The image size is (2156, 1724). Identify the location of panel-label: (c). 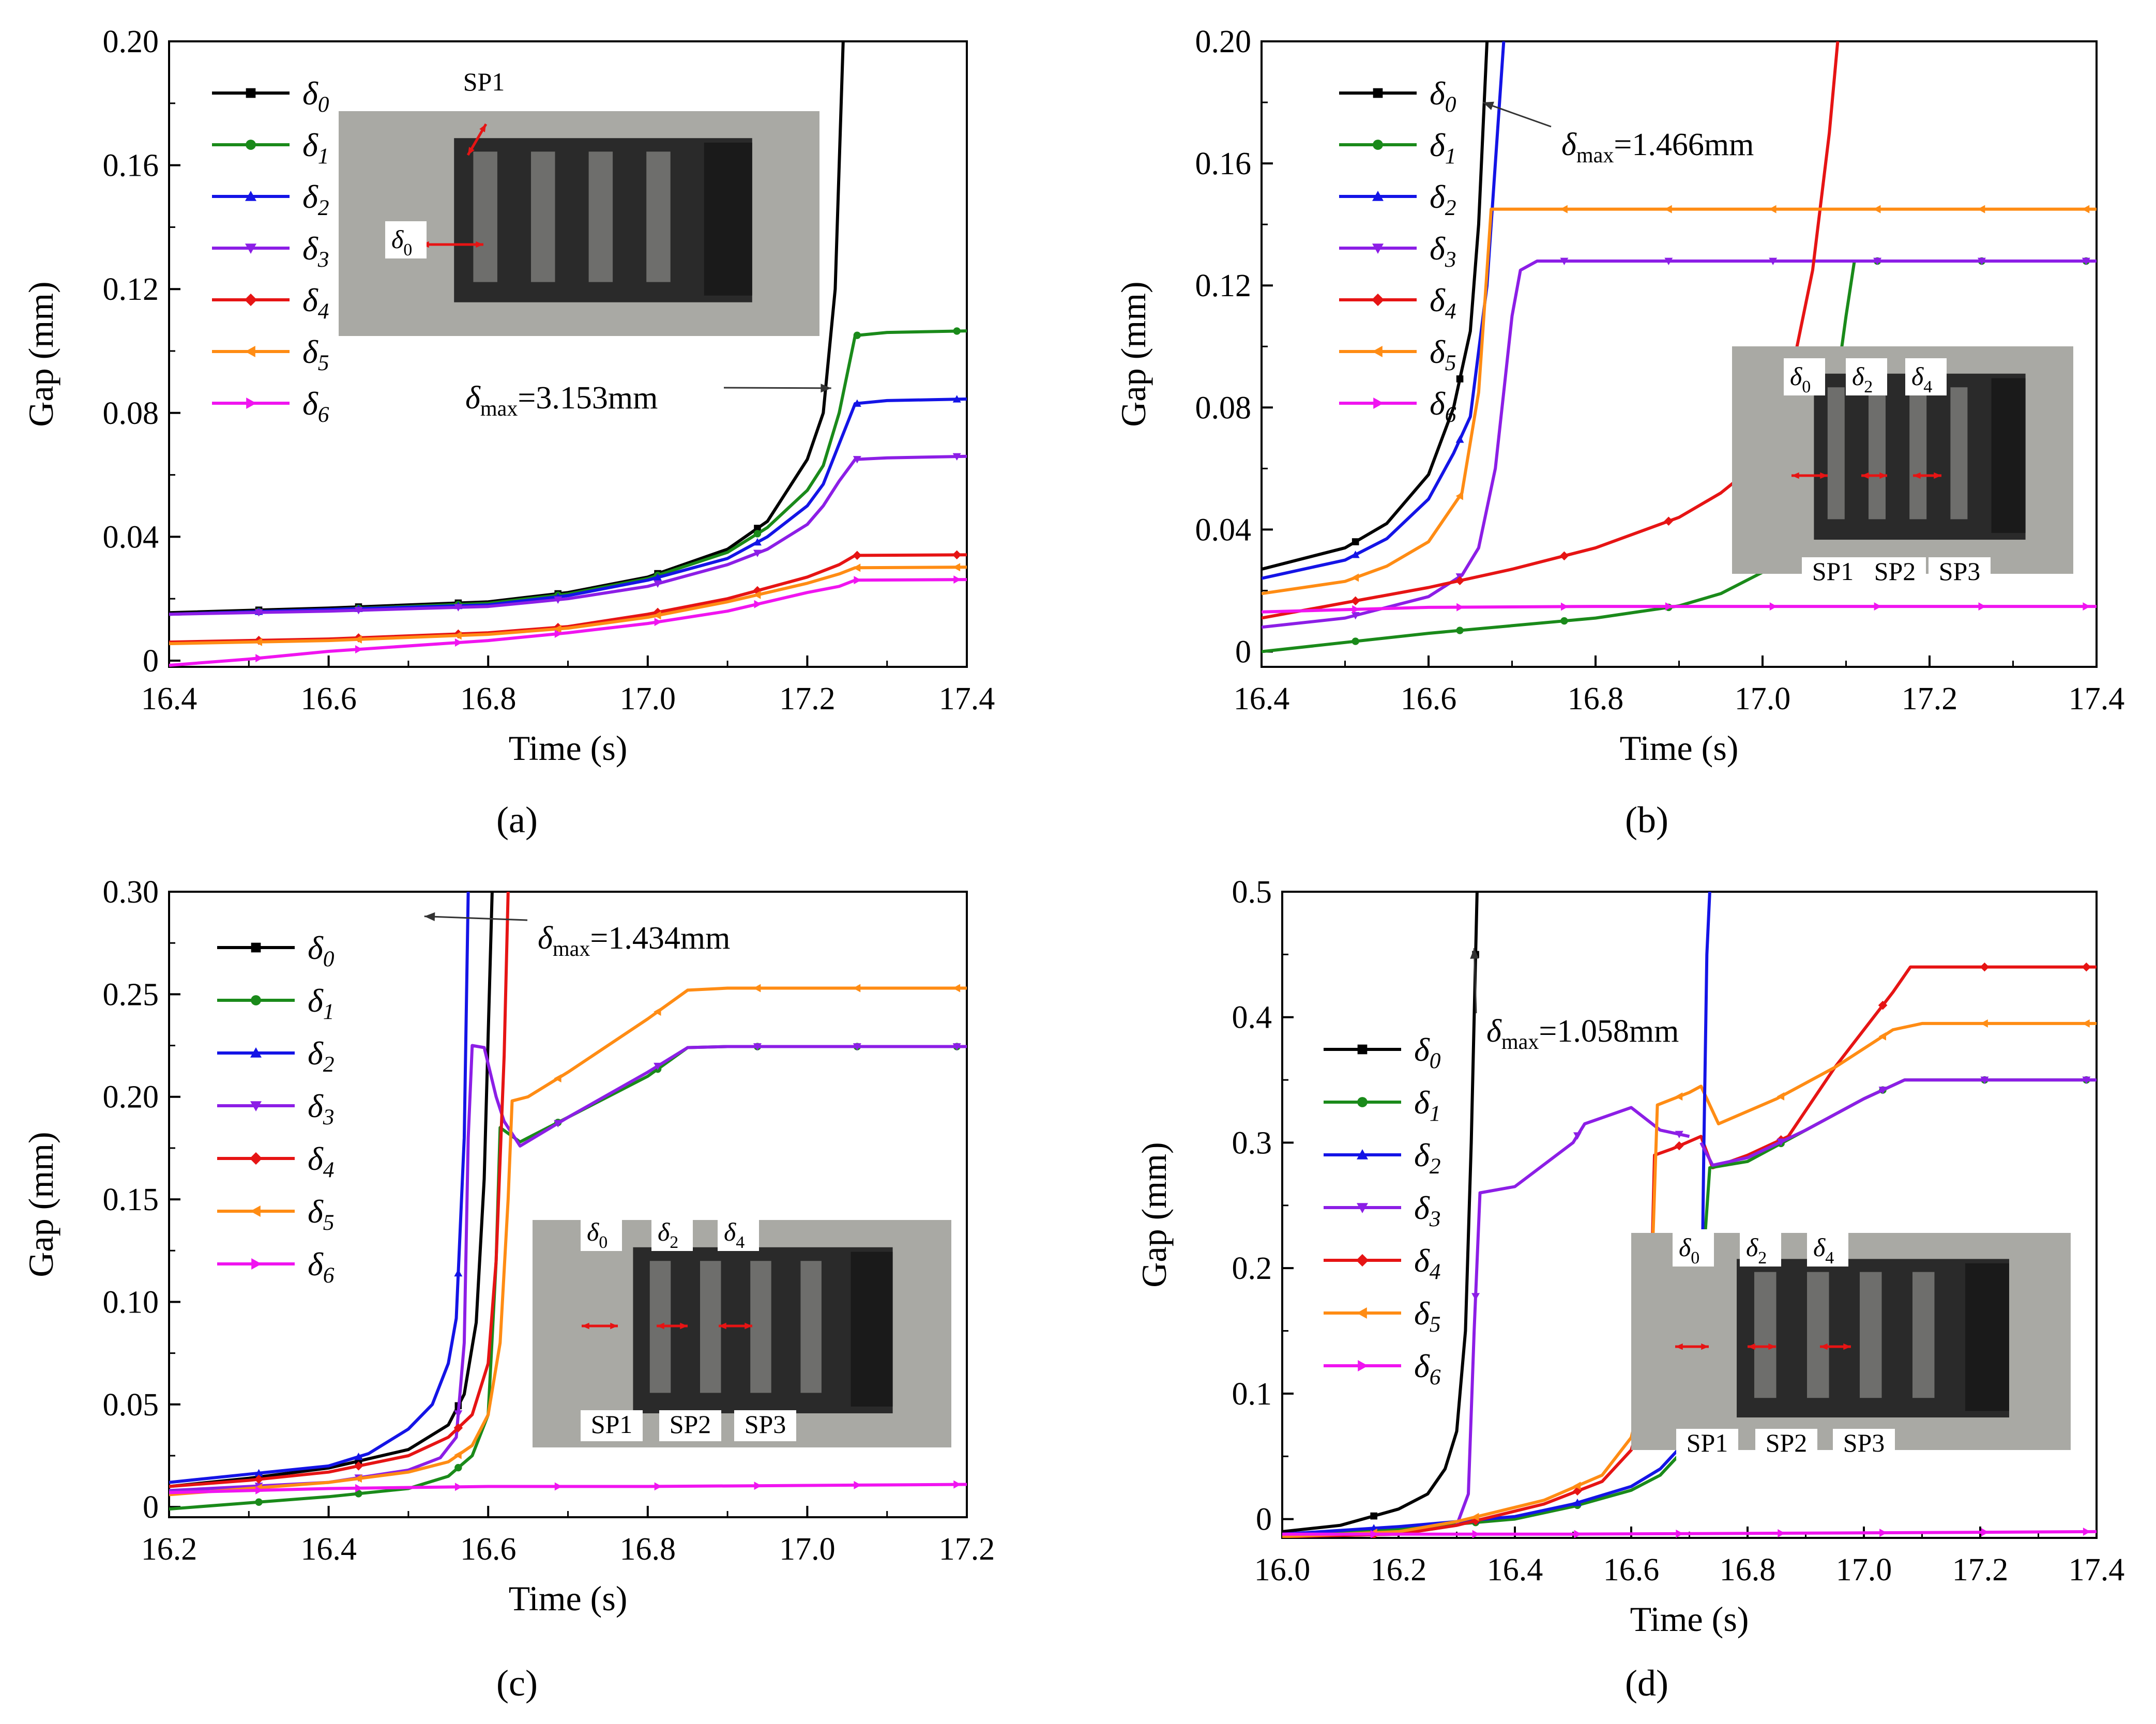
(517, 1683).